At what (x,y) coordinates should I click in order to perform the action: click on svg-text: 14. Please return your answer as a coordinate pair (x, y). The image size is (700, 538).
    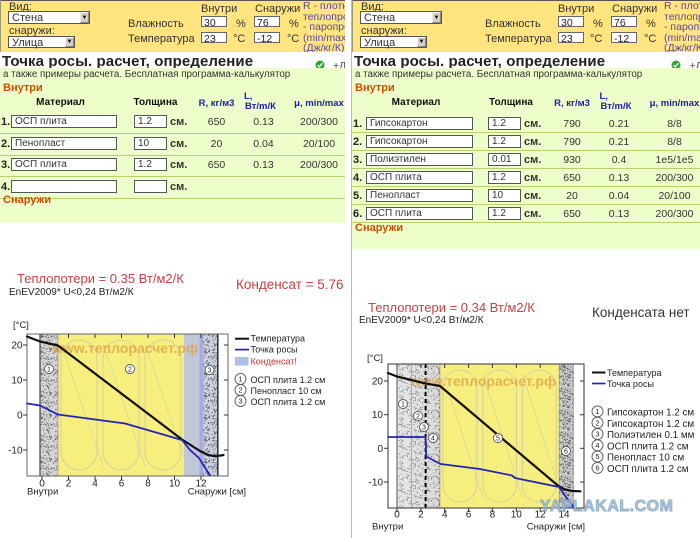
    Looking at the image, I should click on (564, 515).